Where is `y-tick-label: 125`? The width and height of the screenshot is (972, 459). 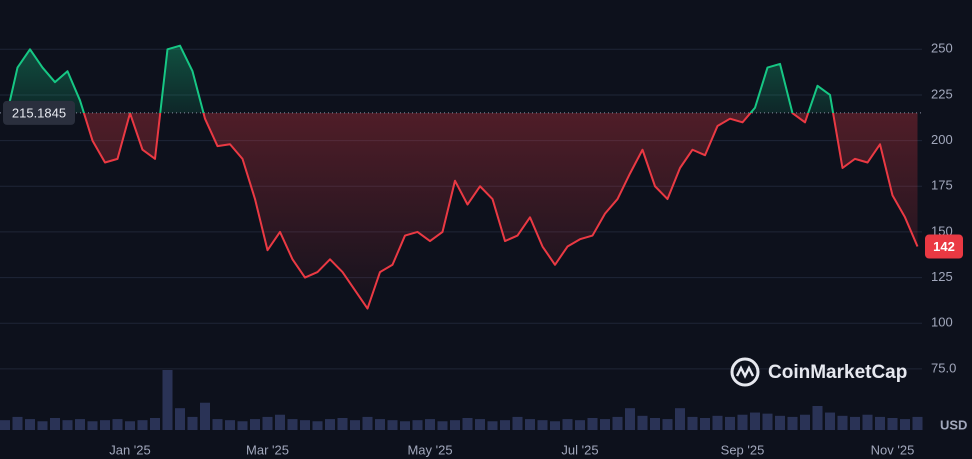 y-tick-label: 125 is located at coordinates (942, 276).